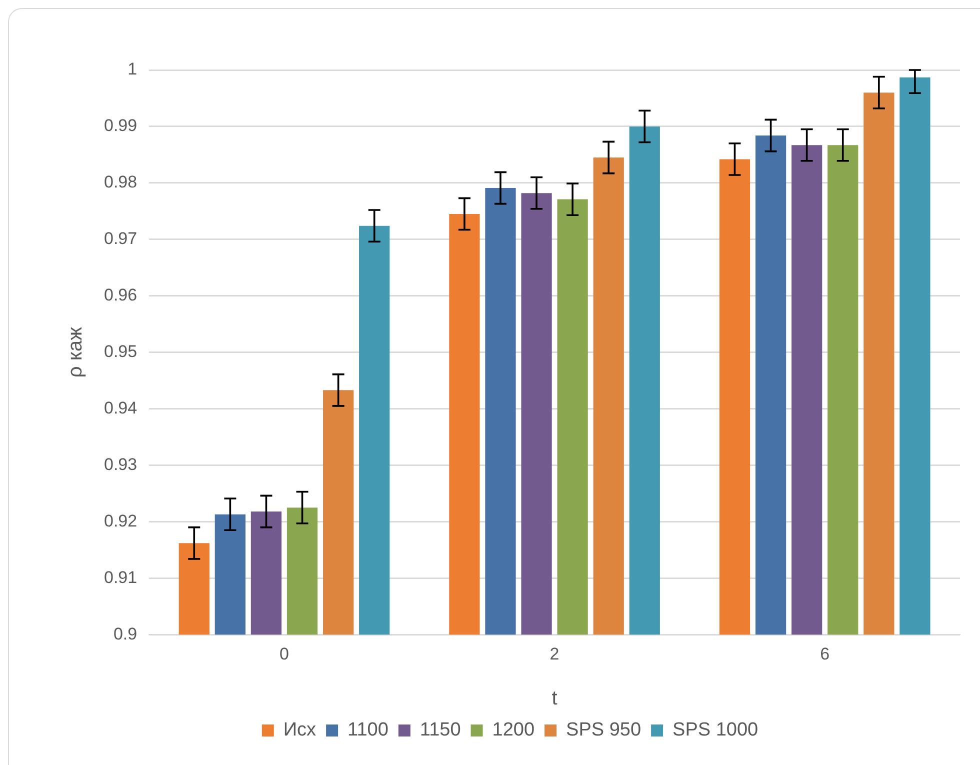 The image size is (980, 765). What do you see at coordinates (555, 699) in the screenshot?
I see `x-axis-title: t` at bounding box center [555, 699].